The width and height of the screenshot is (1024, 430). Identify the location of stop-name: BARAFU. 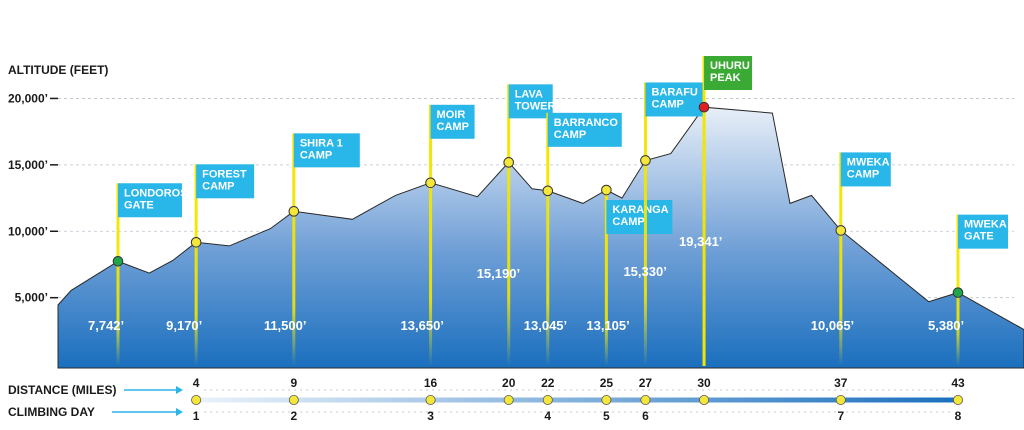
(674, 92).